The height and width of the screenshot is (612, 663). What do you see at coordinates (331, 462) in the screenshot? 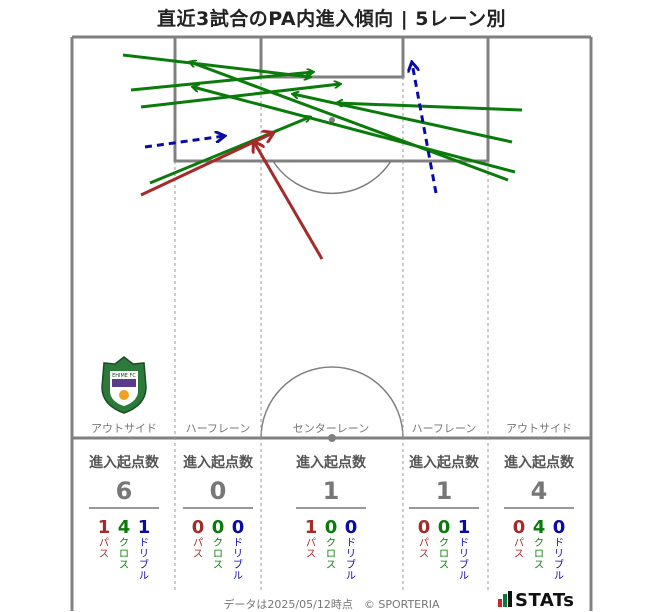
I see `lane-header-3: 進入起点数` at bounding box center [331, 462].